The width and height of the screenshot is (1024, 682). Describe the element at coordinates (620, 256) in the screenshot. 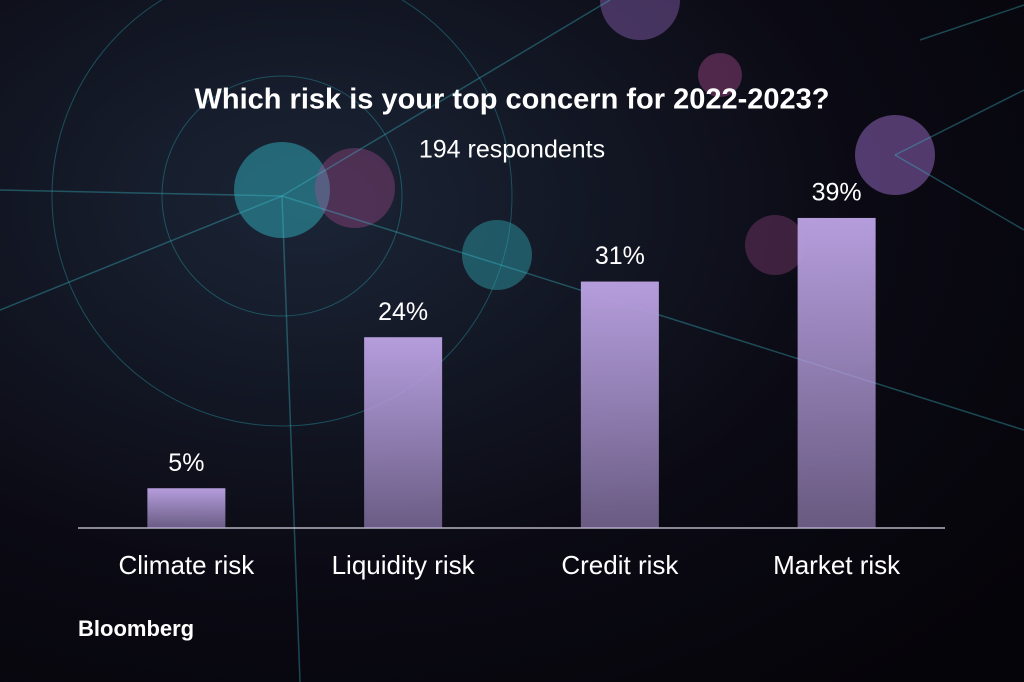

I see `value-label: 31%` at that location.